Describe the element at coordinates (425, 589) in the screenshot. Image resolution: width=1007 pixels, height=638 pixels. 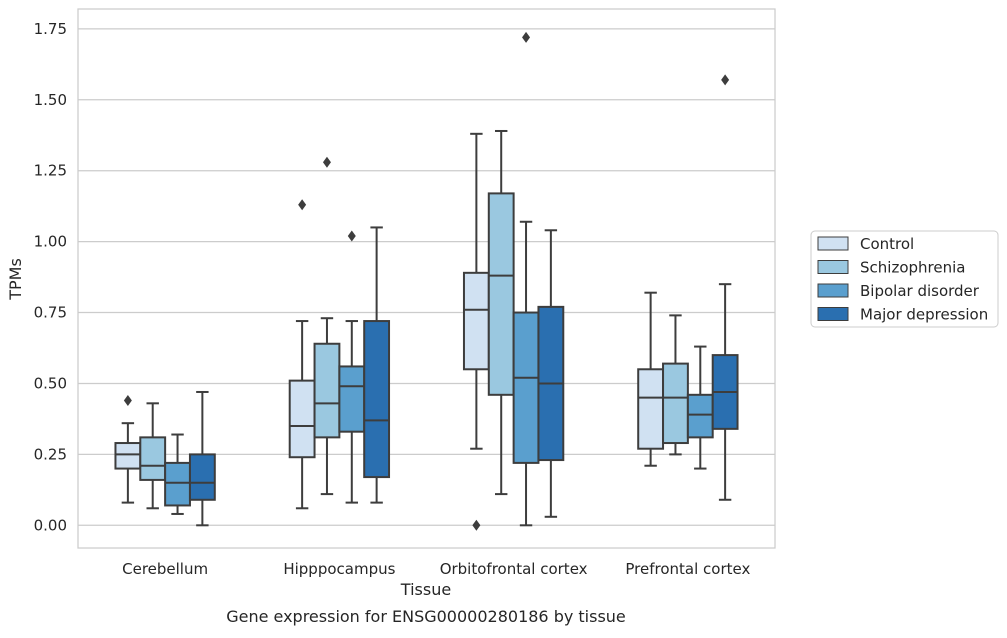
I see `x-axis-label: Tissue` at that location.